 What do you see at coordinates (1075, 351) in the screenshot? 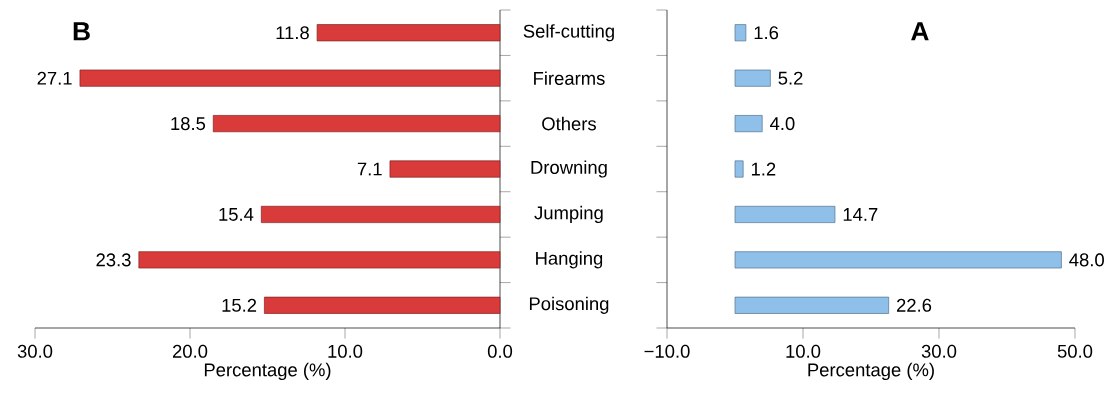
I see `x-tick-label: 50.0` at bounding box center [1075, 351].